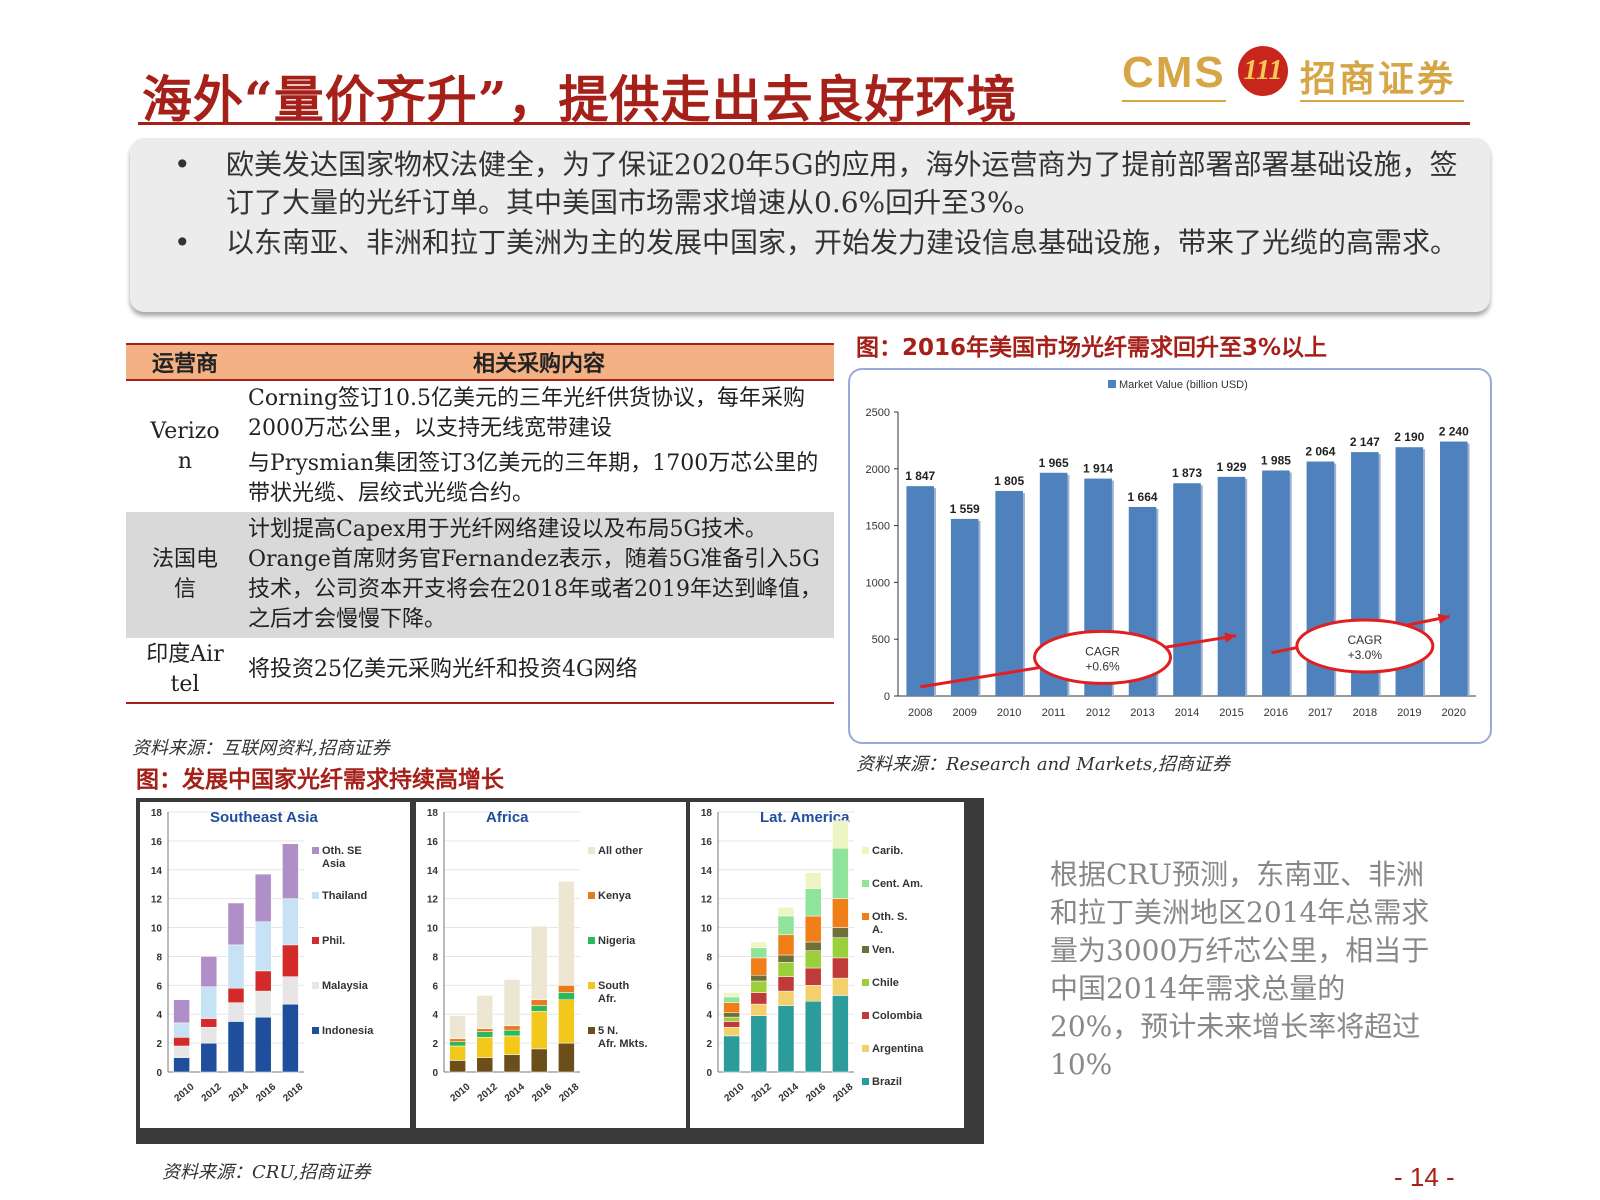 The image size is (1600, 1200). Describe the element at coordinates (264, 817) in the screenshot. I see `chart-title: Southeast Asia` at that location.